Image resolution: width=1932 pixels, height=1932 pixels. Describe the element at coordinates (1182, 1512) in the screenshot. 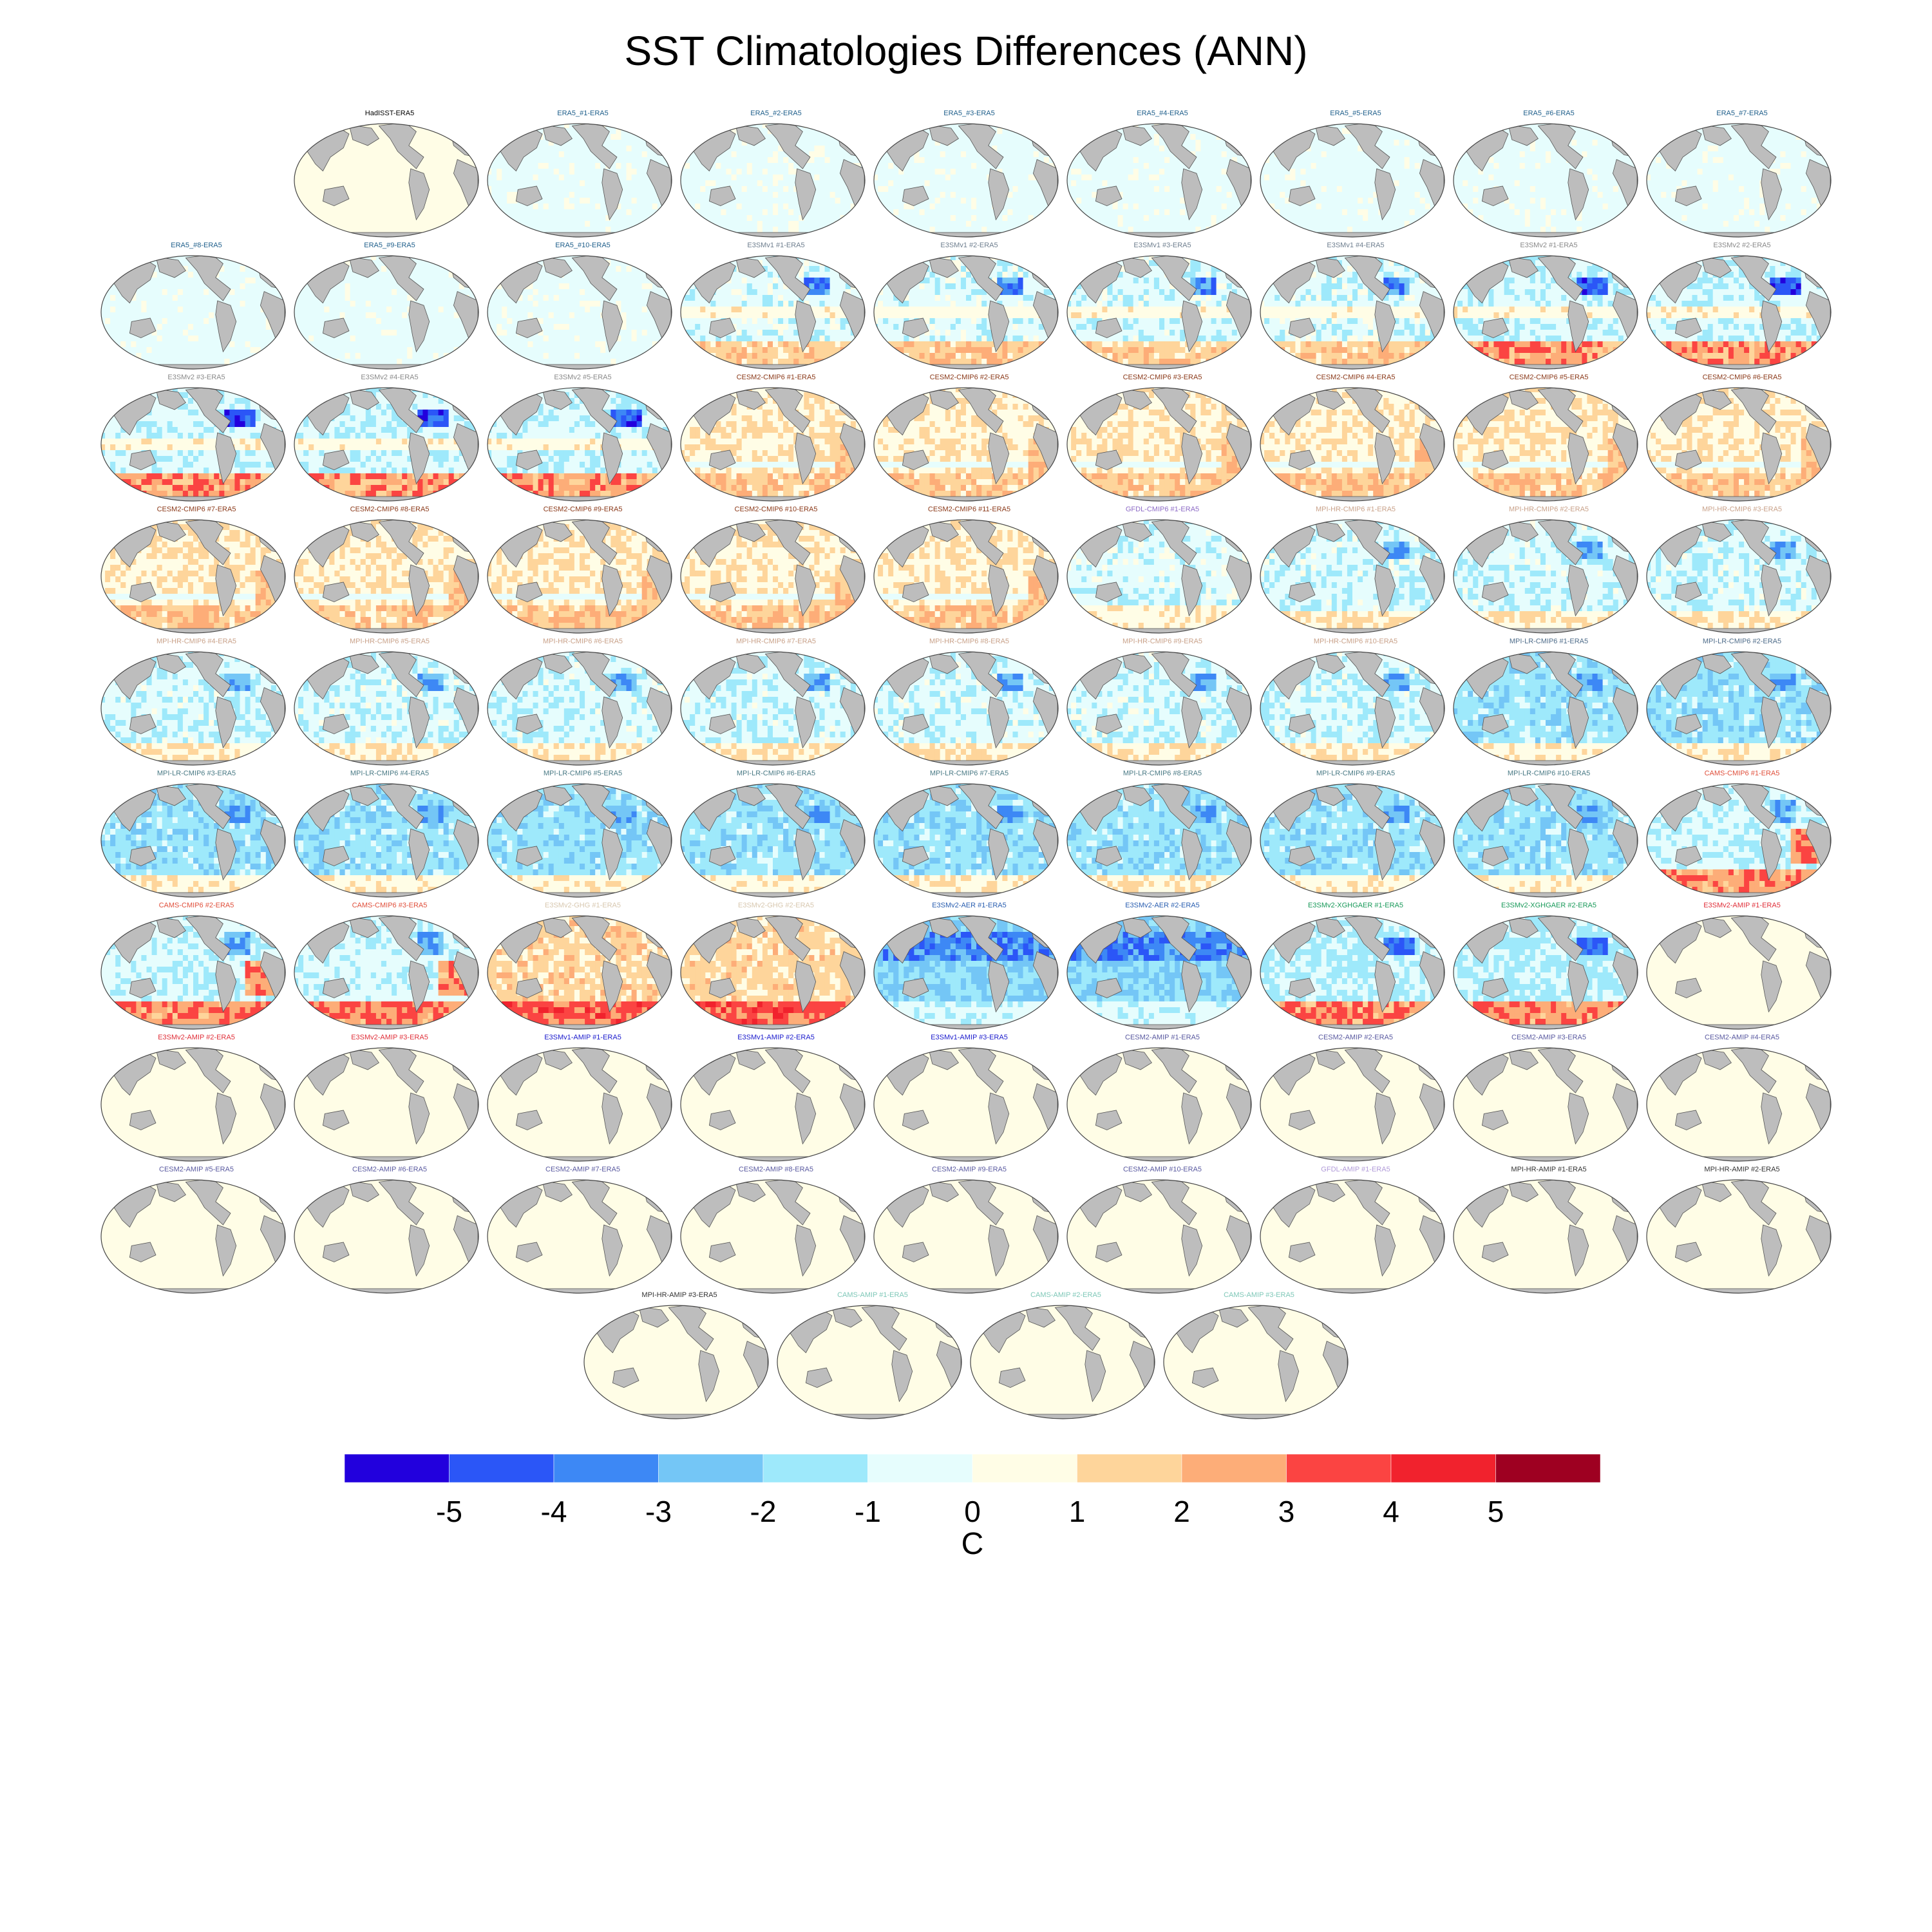

I see `colorbar-tick-label: 2` at that location.